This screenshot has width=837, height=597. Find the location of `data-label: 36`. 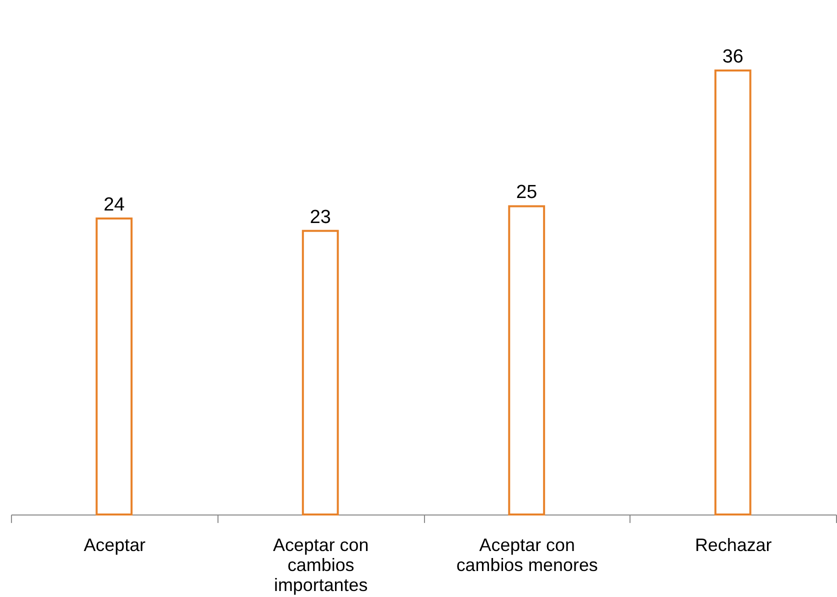

data-label: 36 is located at coordinates (733, 57).